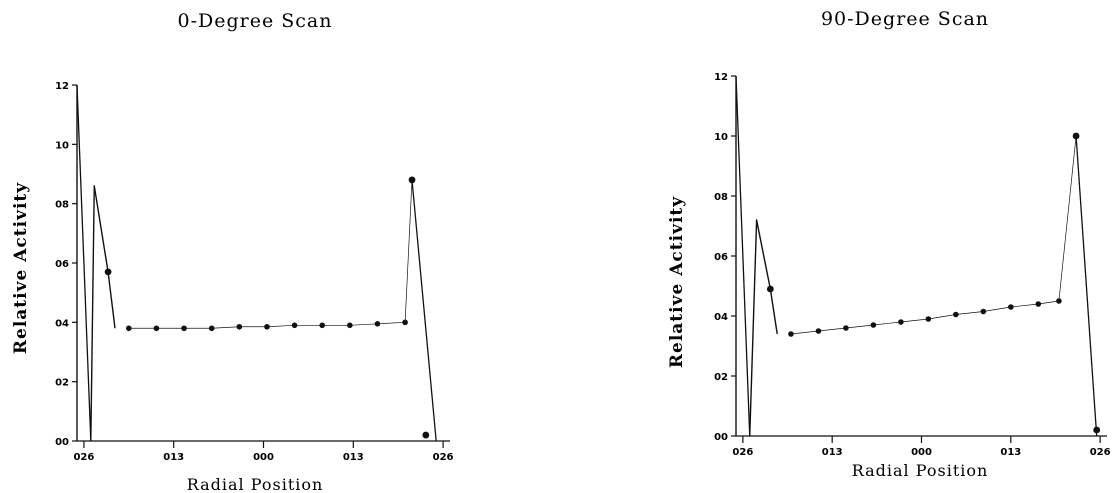  What do you see at coordinates (905, 19) in the screenshot?
I see `chart-title: 90-Degree Scan` at bounding box center [905, 19].